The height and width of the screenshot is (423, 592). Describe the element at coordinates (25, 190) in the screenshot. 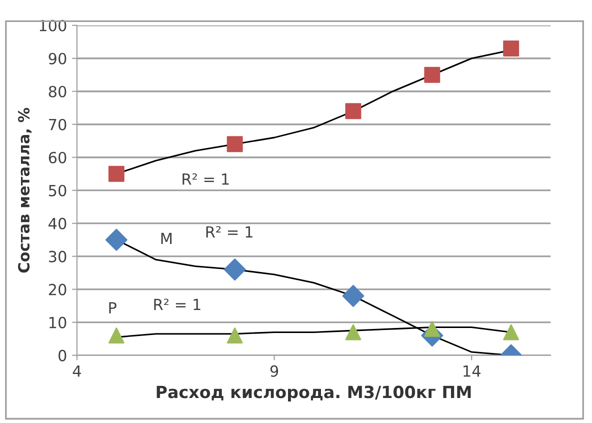

I see `y-axis-title: Состав металла, %` at that location.